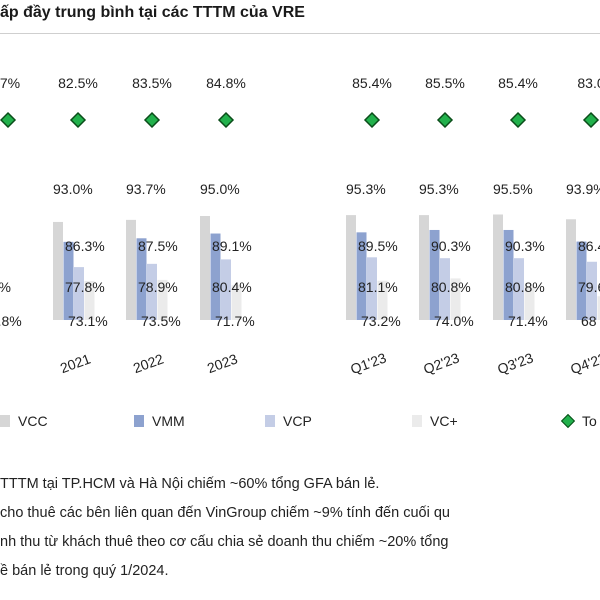  What do you see at coordinates (146, 189) in the screenshot?
I see `data-label-vcc: 93.7%` at bounding box center [146, 189].